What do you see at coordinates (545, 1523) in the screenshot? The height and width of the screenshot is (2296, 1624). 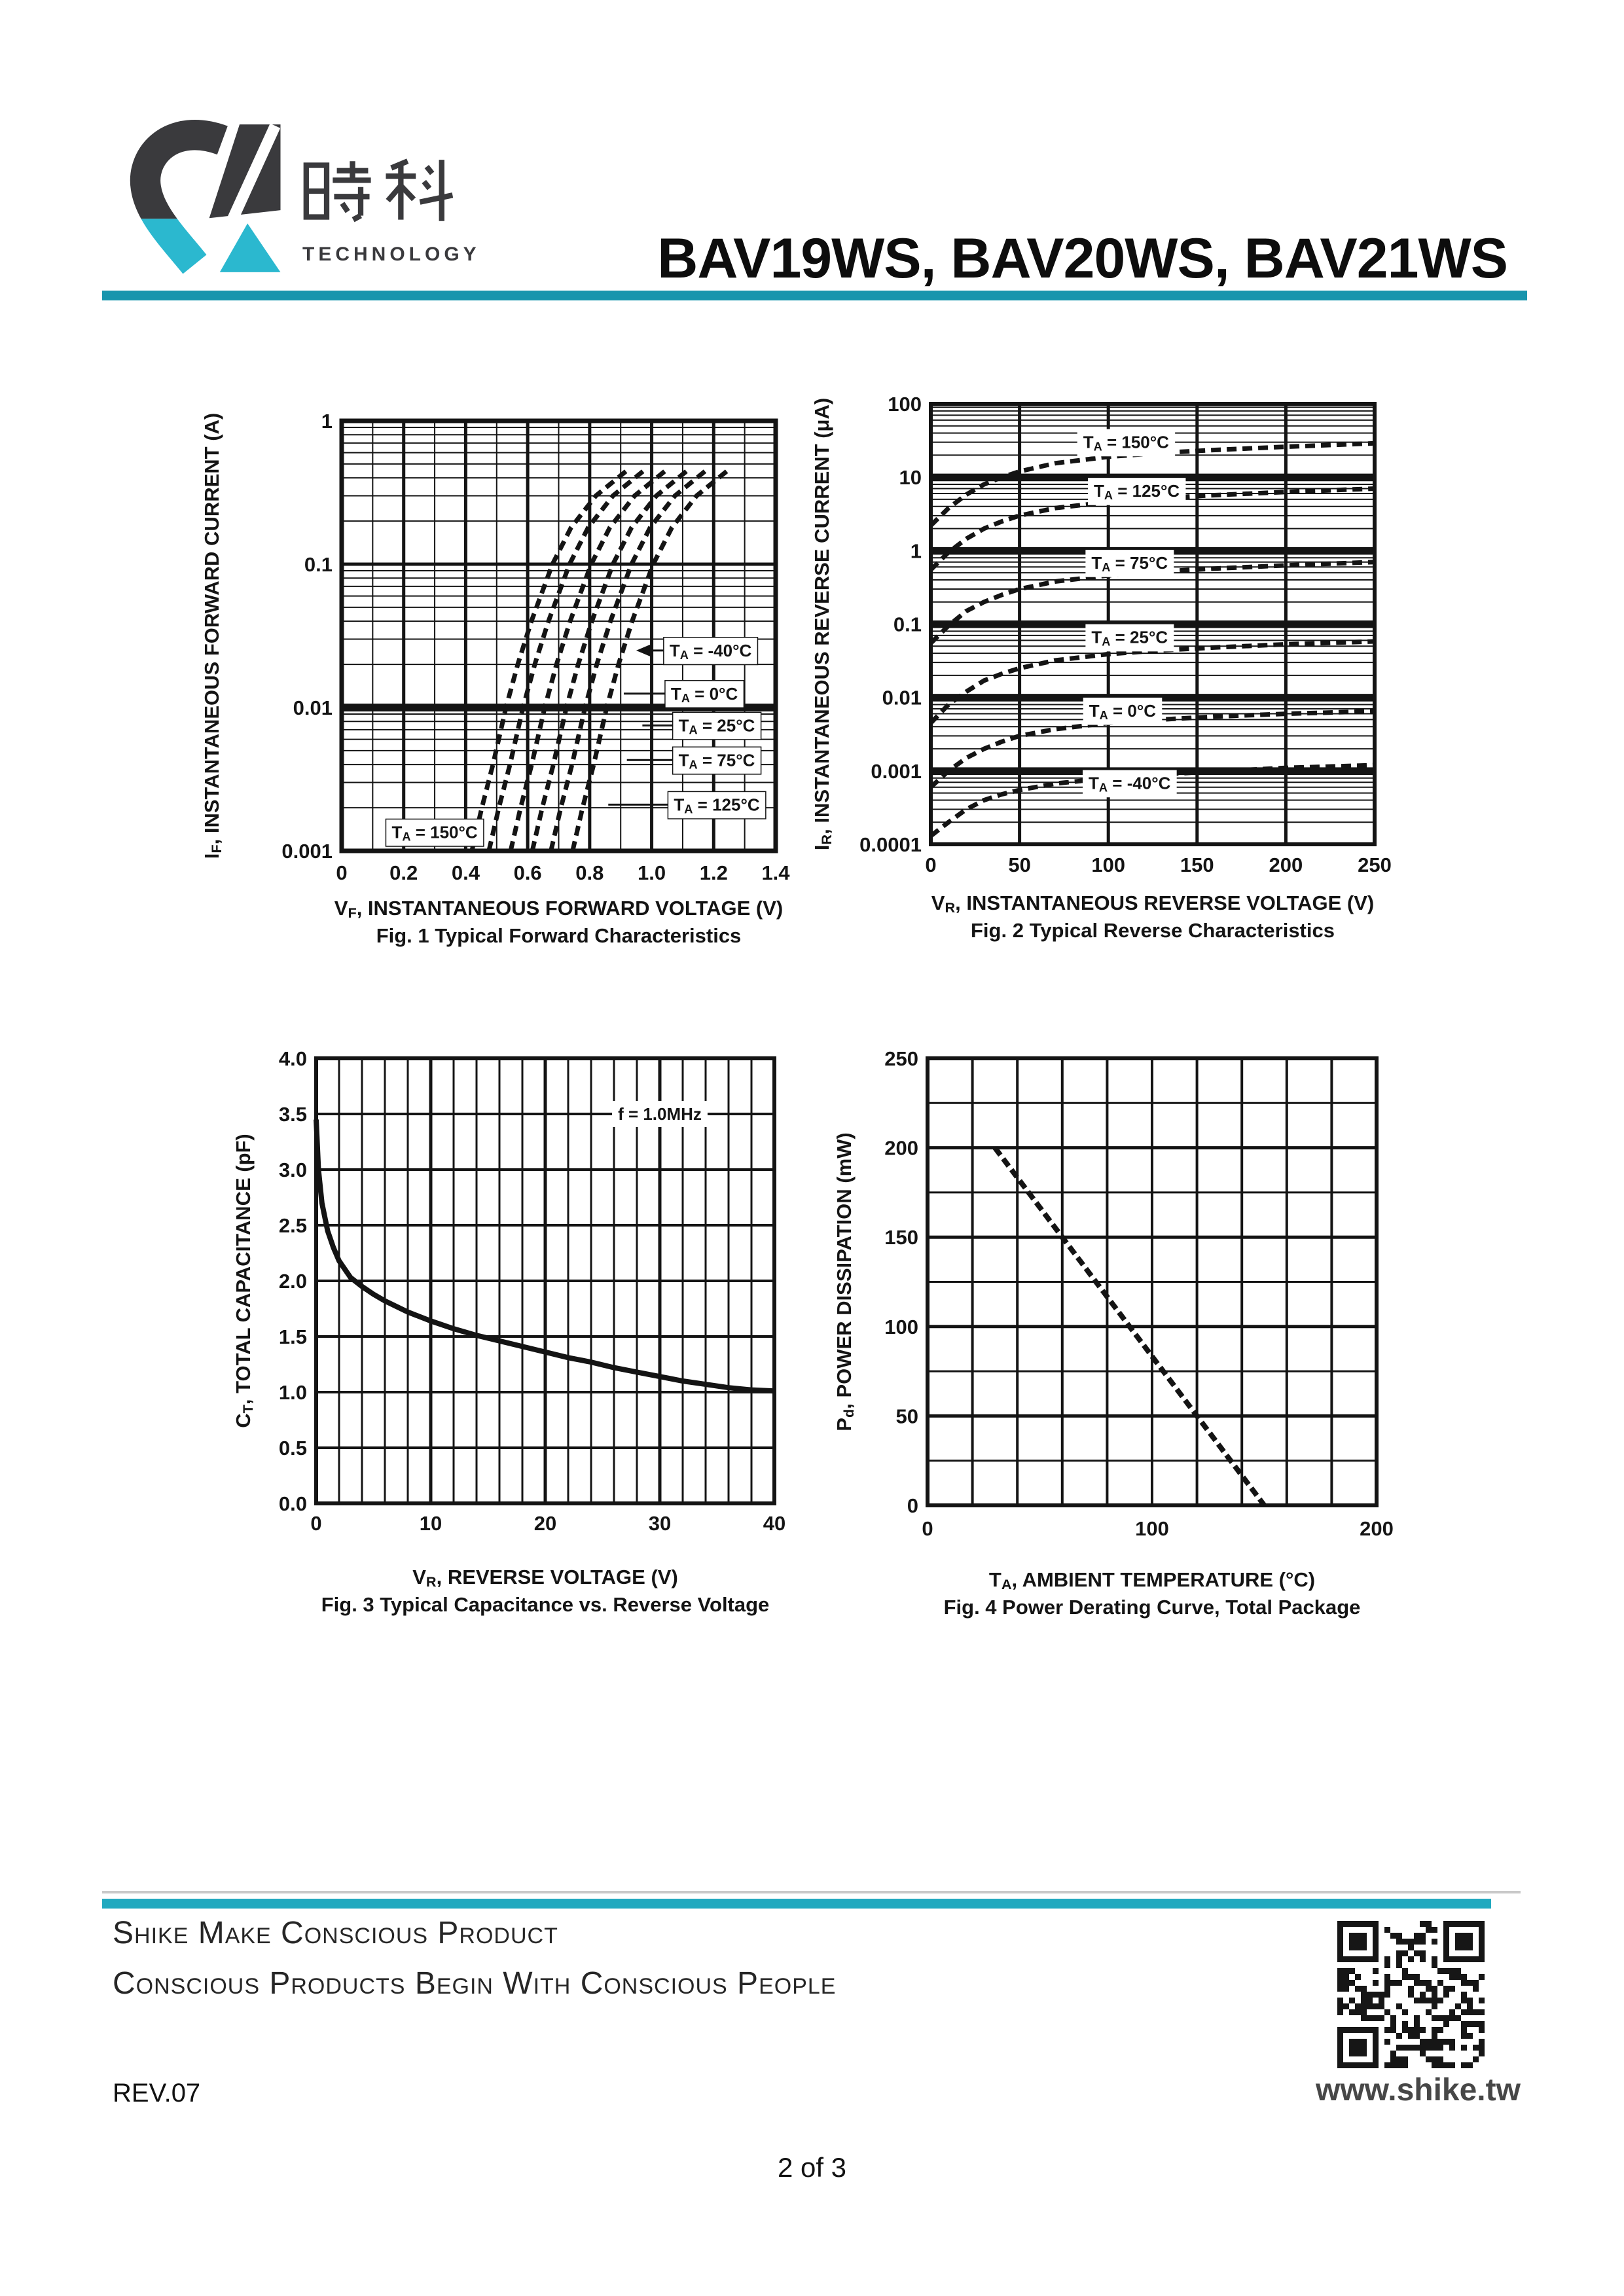 I see `svg-text: 20` at bounding box center [545, 1523].